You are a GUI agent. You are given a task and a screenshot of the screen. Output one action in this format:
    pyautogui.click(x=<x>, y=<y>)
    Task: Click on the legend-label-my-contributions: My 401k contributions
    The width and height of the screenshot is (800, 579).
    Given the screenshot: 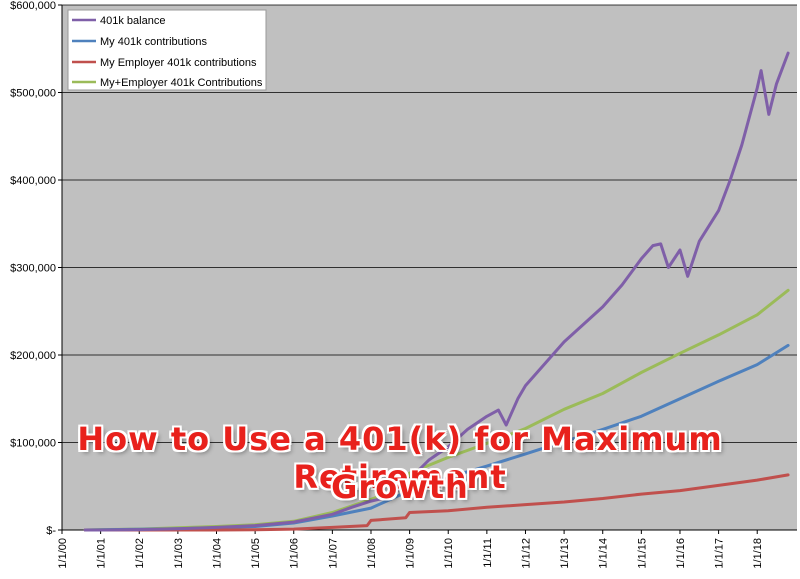 What is the action you would take?
    pyautogui.click(x=153, y=42)
    